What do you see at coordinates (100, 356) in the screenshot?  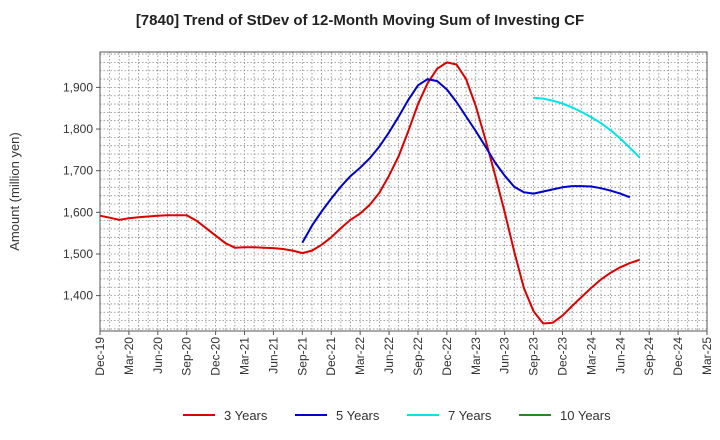 I see `x-tick-label: Dec-19` at bounding box center [100, 356].